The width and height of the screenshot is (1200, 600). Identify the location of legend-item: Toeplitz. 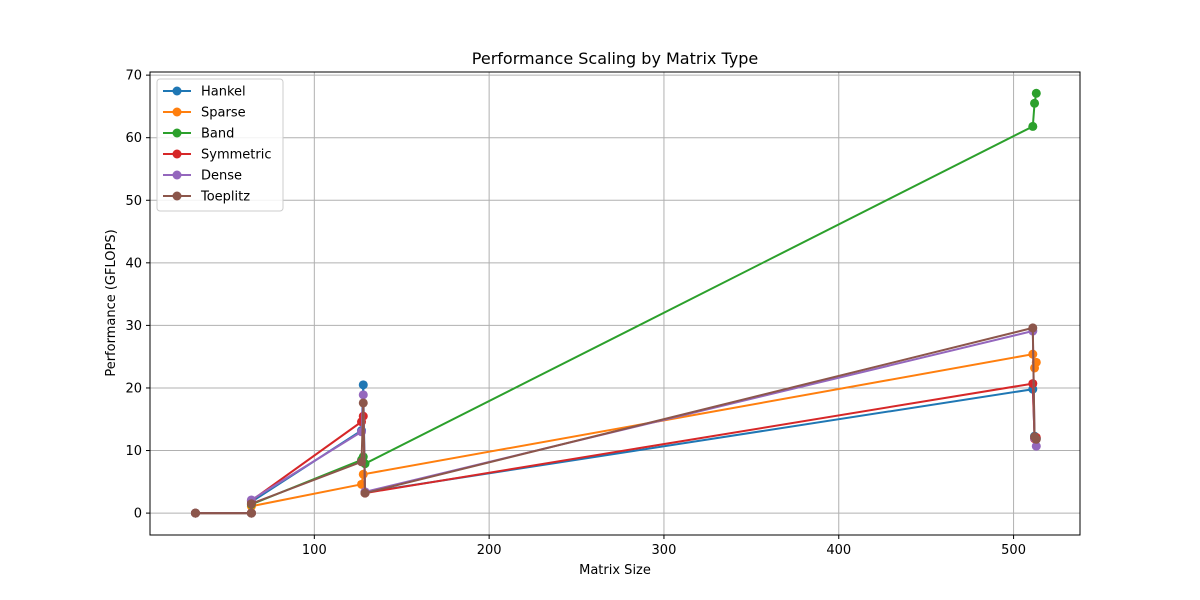
(206, 197).